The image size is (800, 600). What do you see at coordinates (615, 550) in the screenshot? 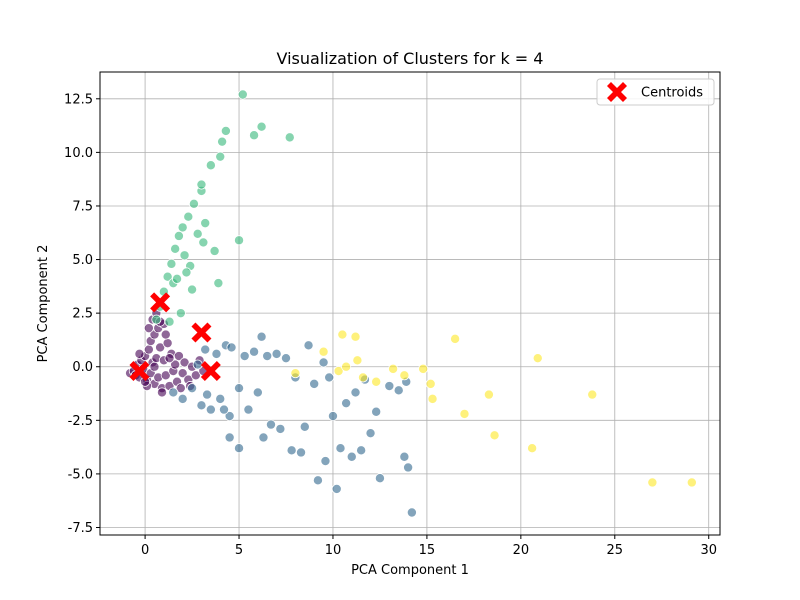
I see `x-tick-label: 25` at bounding box center [615, 550].